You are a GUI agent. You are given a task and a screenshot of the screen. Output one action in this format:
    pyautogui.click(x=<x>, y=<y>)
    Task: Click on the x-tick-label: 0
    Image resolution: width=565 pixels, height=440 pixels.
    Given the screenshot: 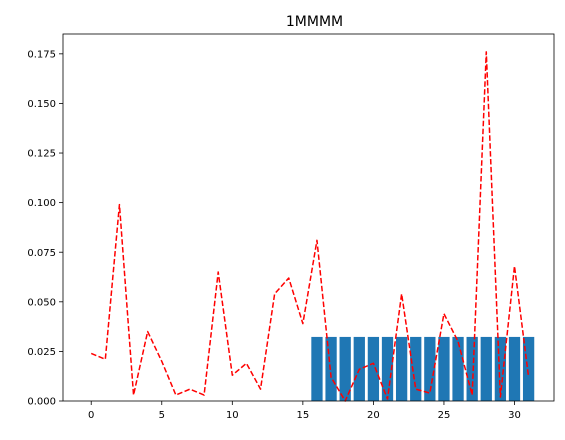 What is the action you would take?
    pyautogui.click(x=91, y=415)
    